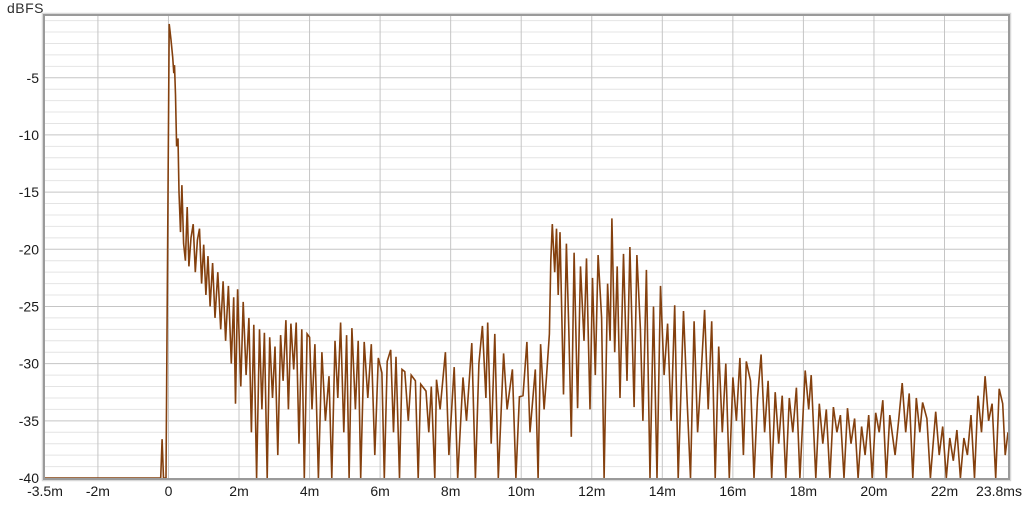  Describe the element at coordinates (29, 135) in the screenshot. I see `y-tick-label: -10` at that location.